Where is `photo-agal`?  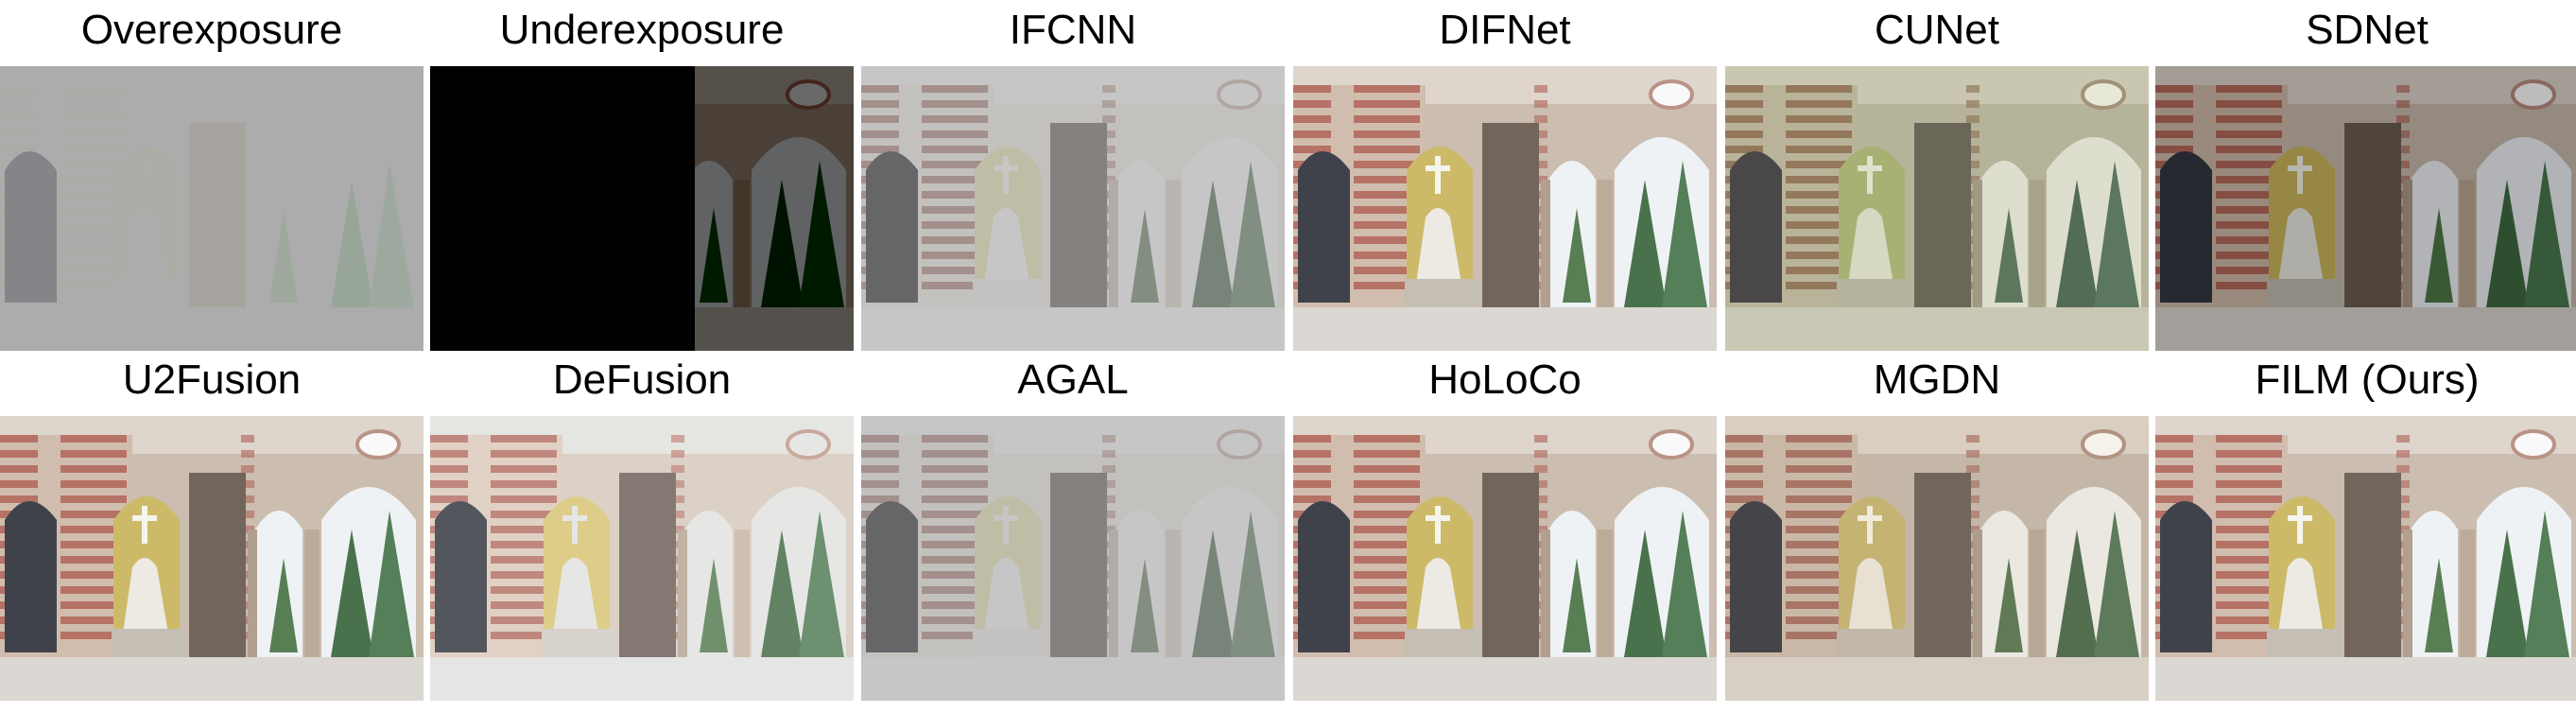
photo-agal is located at coordinates (1073, 559).